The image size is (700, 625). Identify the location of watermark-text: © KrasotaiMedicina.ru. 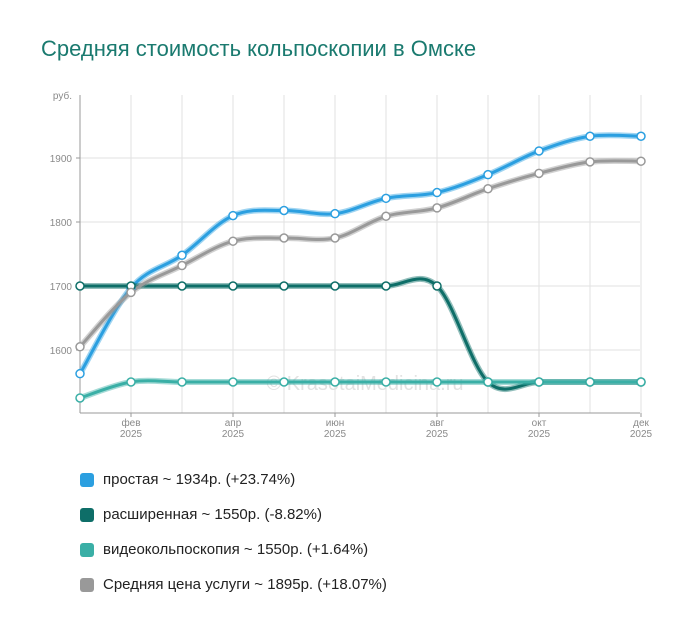
(364, 384).